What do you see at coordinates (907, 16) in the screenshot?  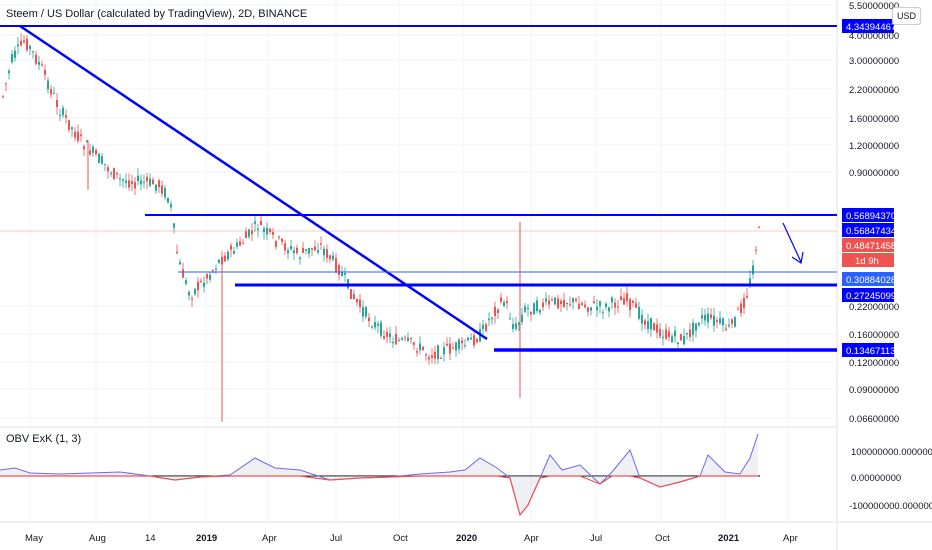 I see `currency-button: USD` at bounding box center [907, 16].